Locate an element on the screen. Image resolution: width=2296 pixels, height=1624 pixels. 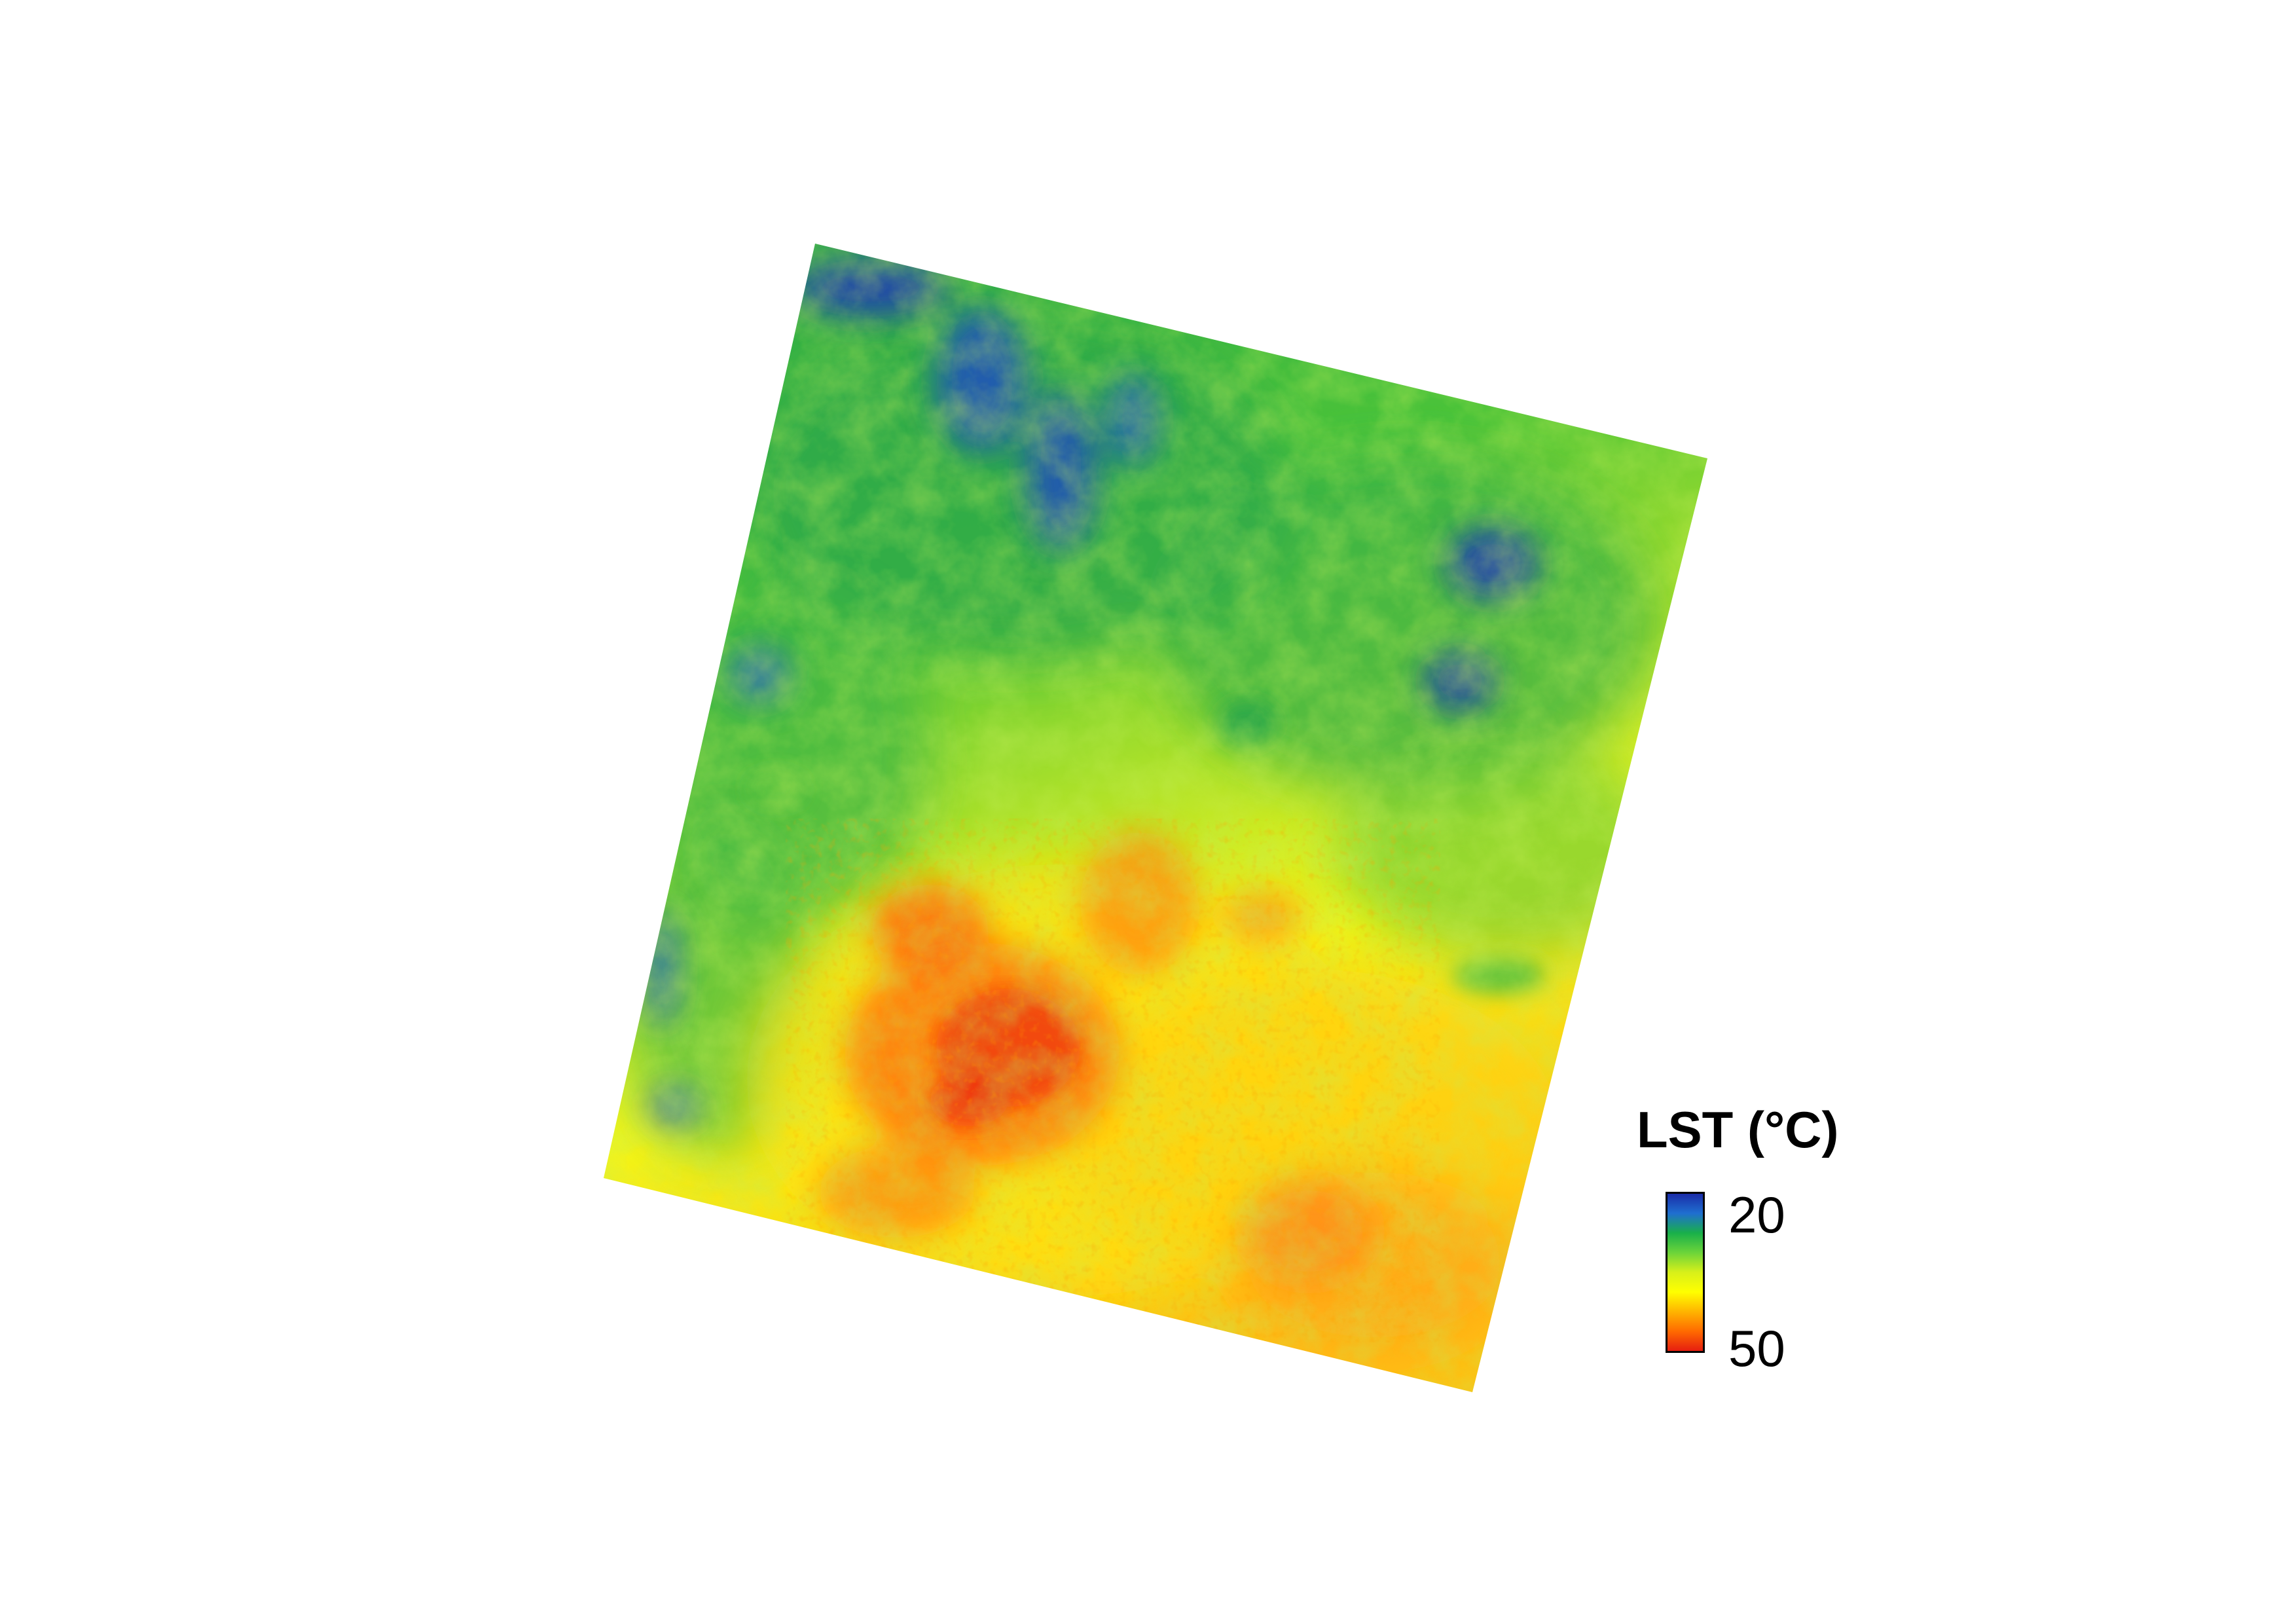
legend-min-label: 20 is located at coordinates (1756, 1215).